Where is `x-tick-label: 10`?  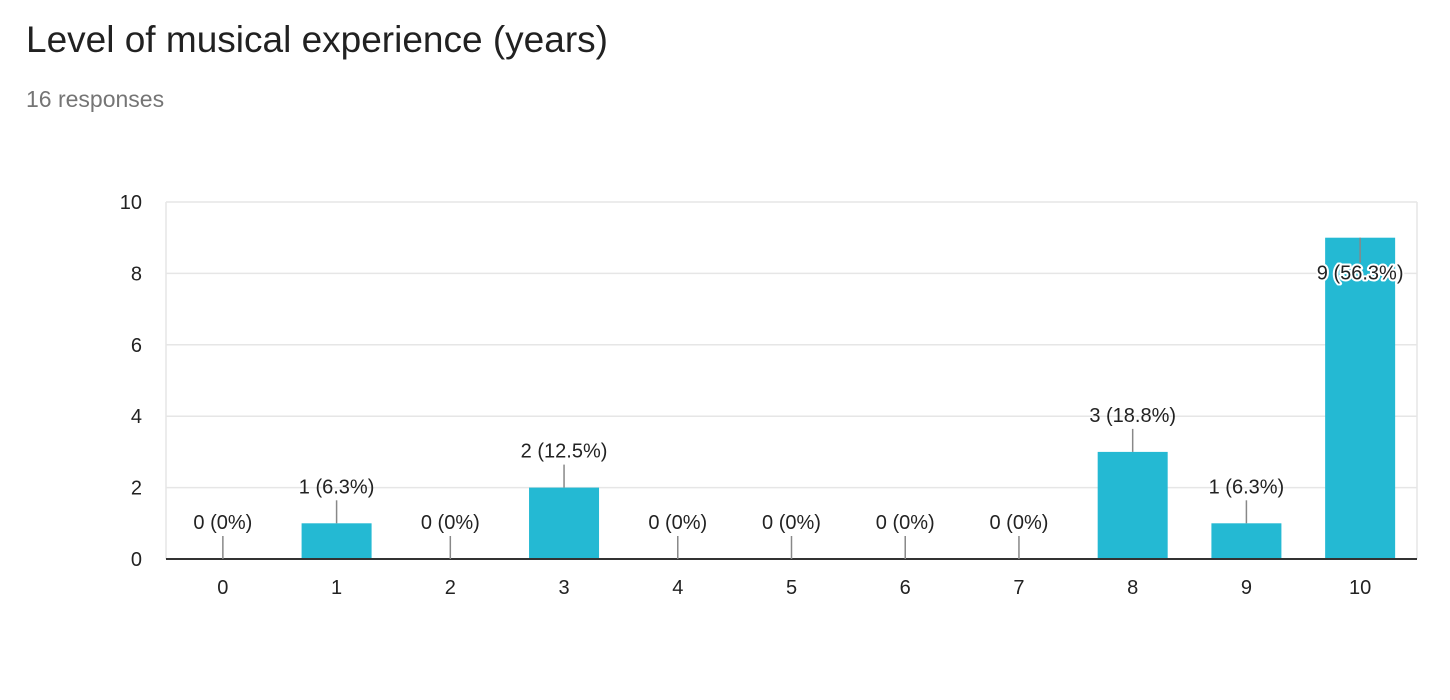
x-tick-label: 10 is located at coordinates (1360, 588).